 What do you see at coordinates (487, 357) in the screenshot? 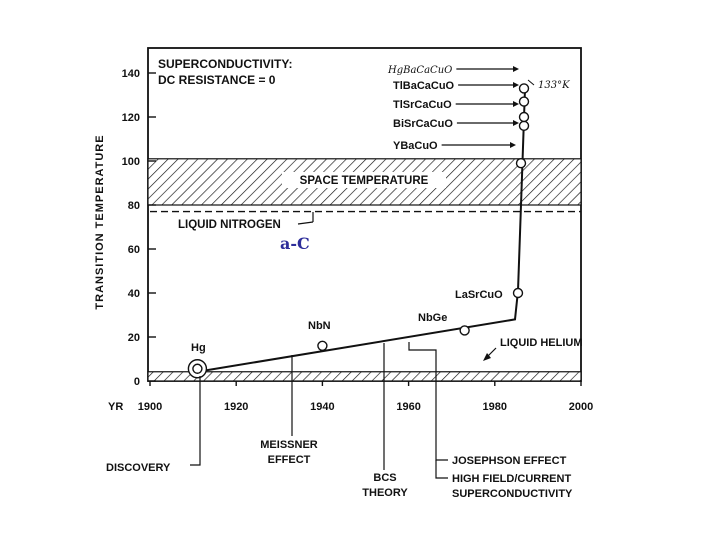
I see `liquid-helium-arrowhead` at bounding box center [487, 357].